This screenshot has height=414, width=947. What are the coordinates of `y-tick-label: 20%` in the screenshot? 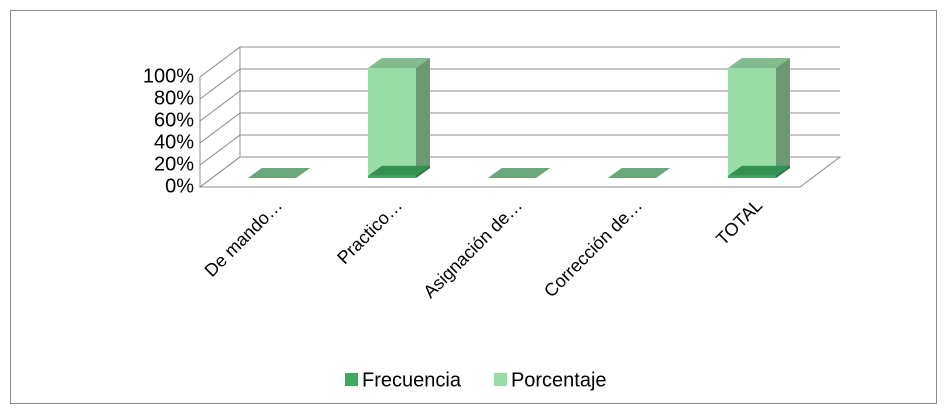 It's located at (174, 164).